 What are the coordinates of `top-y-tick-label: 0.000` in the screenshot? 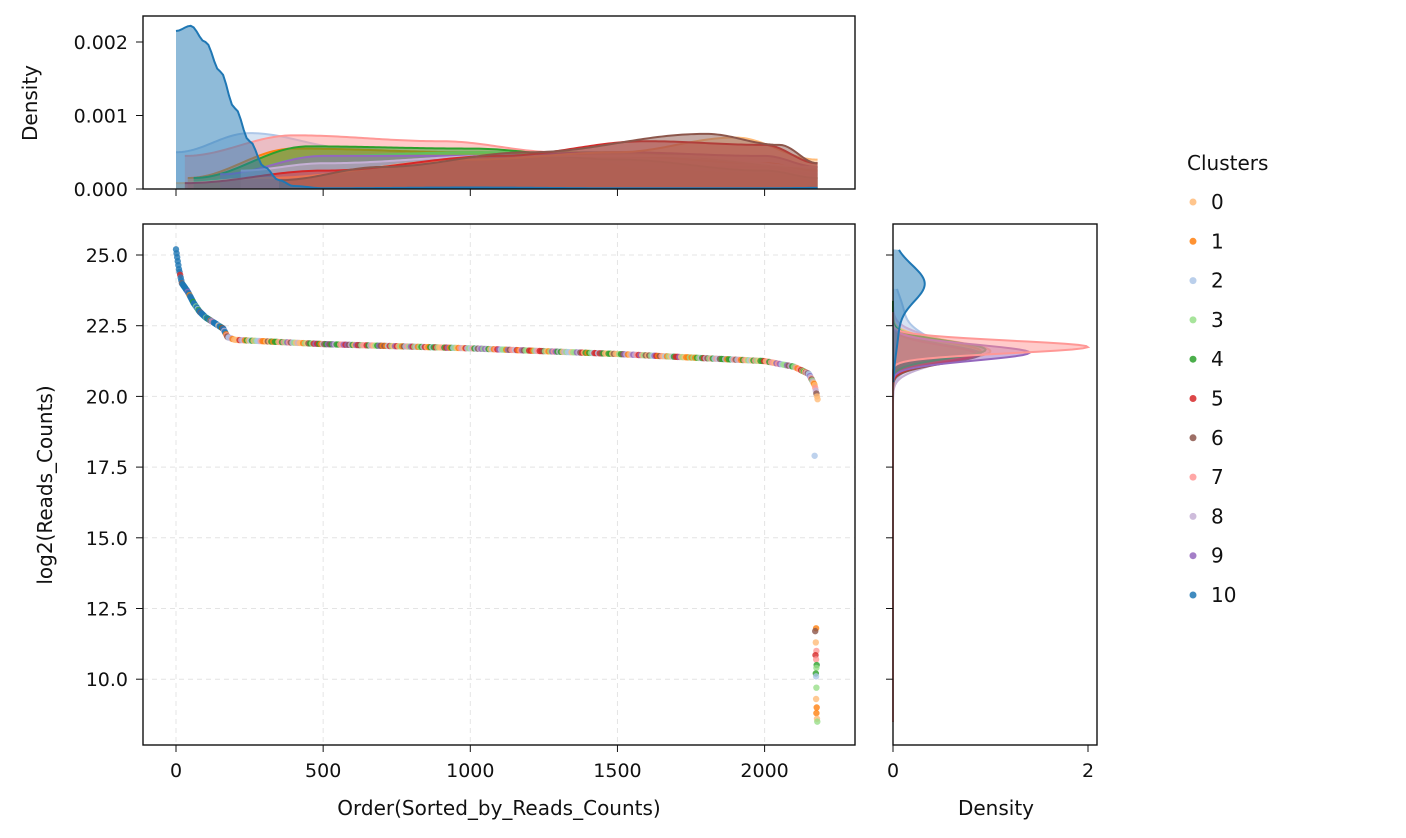 It's located at (101, 190).